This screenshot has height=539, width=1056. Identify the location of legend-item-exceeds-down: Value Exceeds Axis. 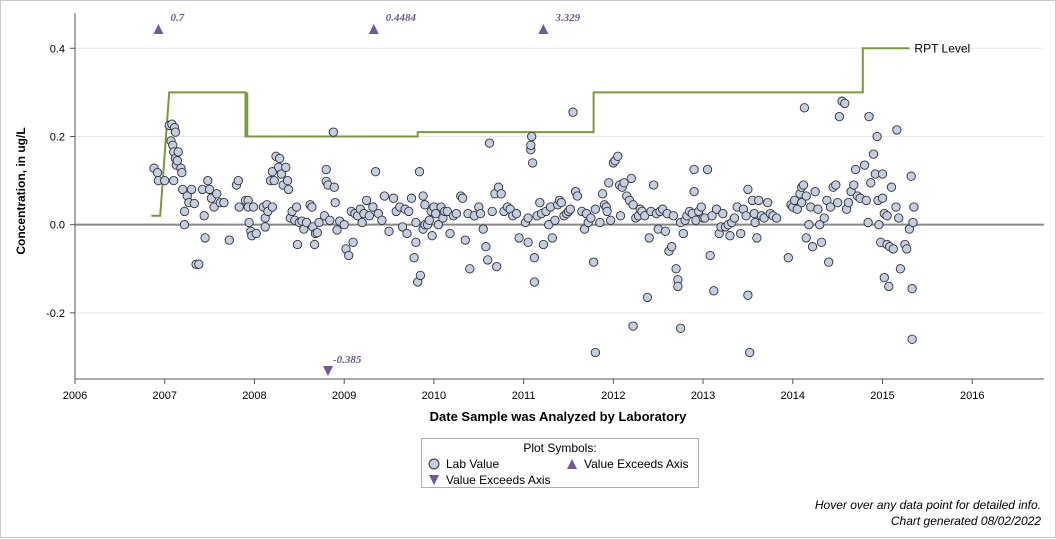
(489, 480).